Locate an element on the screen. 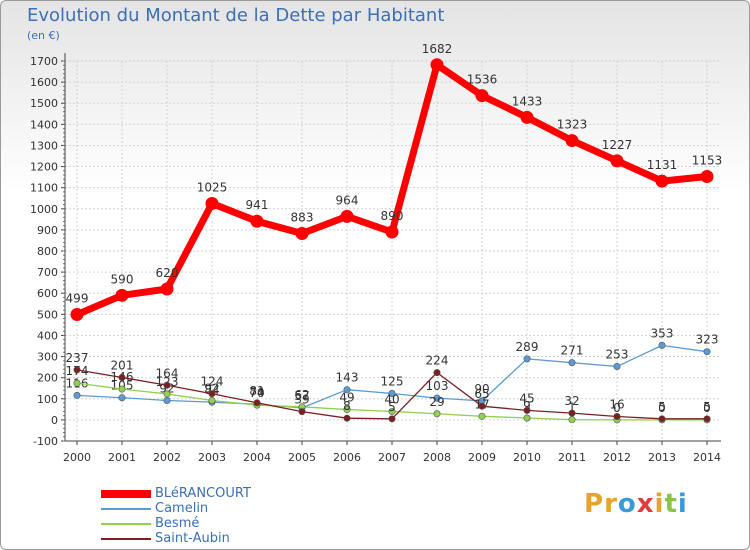 Image resolution: width=750 pixels, height=550 pixels. legend-swatch-camelin is located at coordinates (126, 509).